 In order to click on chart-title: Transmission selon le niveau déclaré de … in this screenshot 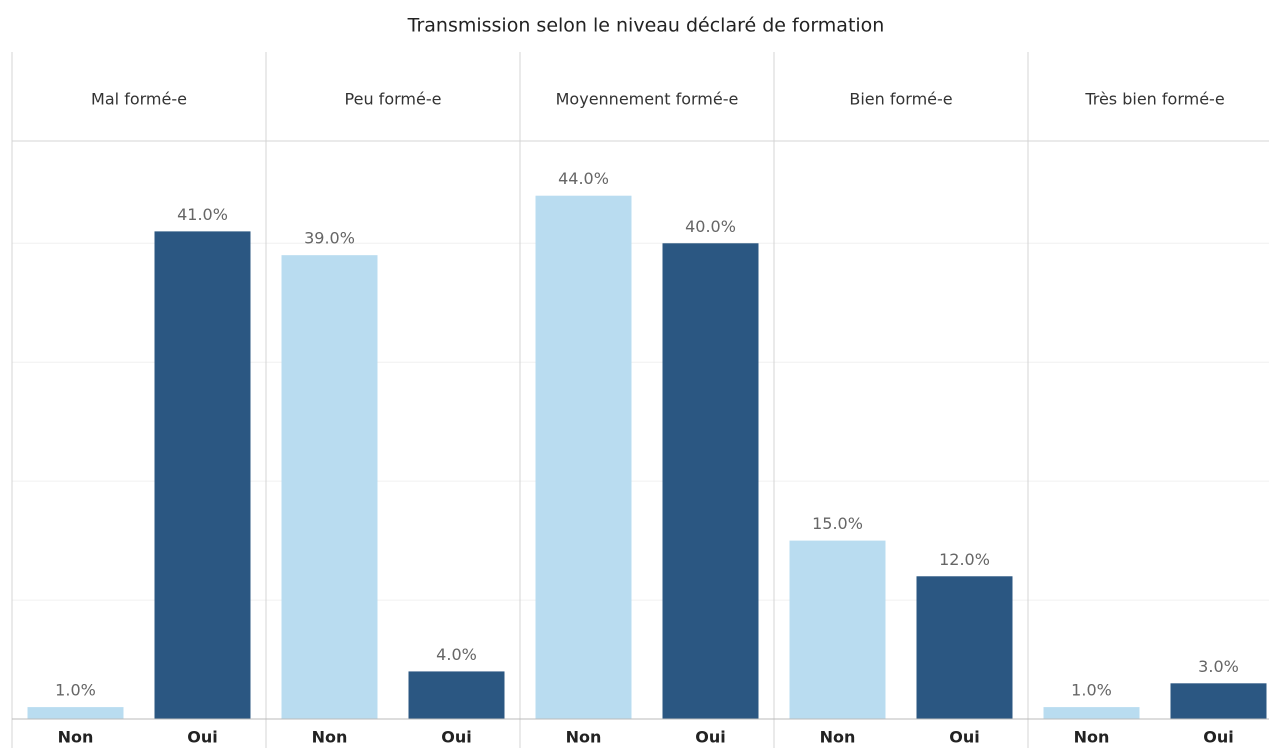, I will do `click(646, 26)`.